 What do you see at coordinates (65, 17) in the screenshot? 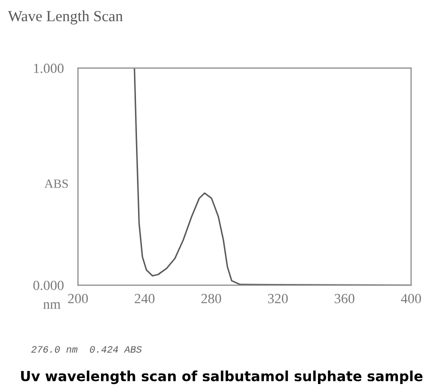
I see `chart-title: Wave Length Scan` at bounding box center [65, 17].